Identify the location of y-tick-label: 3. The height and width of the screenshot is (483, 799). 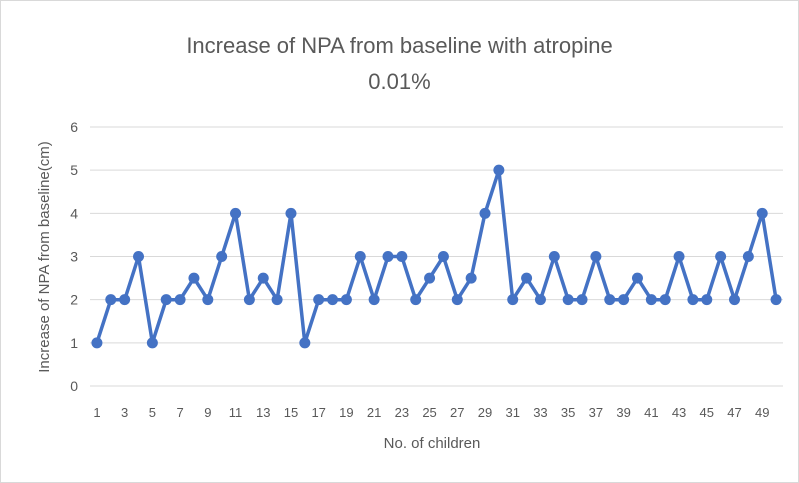
(74, 257).